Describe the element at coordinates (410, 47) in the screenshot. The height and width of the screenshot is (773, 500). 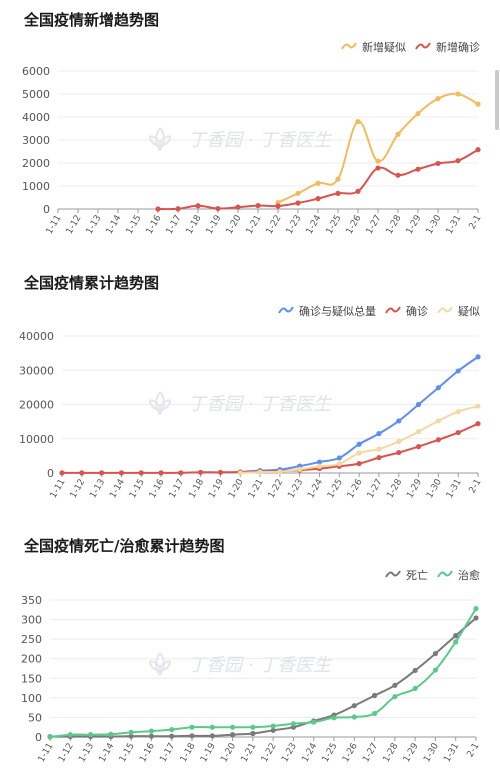
I see `legend: 新增确诊 新增疑似` at that location.